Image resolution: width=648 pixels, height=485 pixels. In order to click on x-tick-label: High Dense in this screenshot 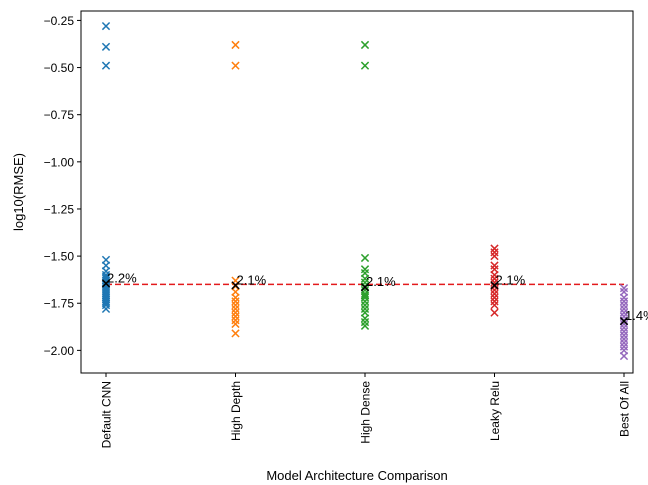, I will do `click(366, 412)`.